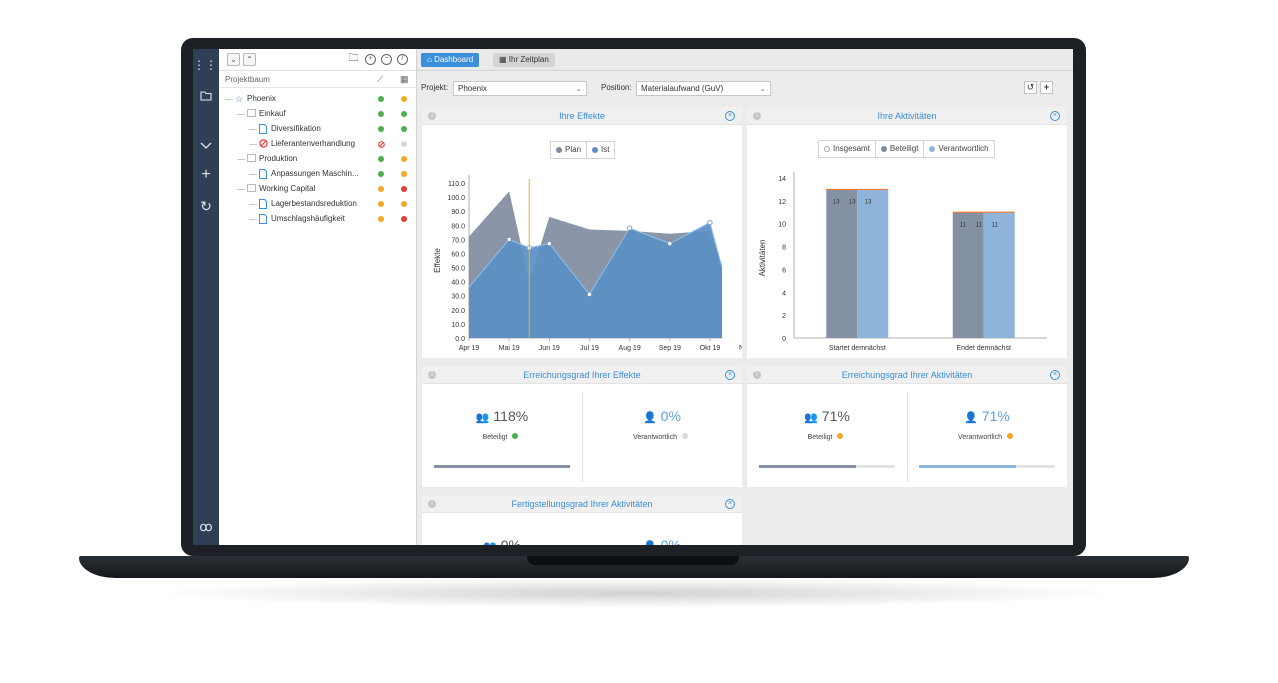  What do you see at coordinates (582, 375) in the screenshot?
I see `effects-goal-header: i Erreichungsgrad Ihrer Effekte ×` at bounding box center [582, 375].